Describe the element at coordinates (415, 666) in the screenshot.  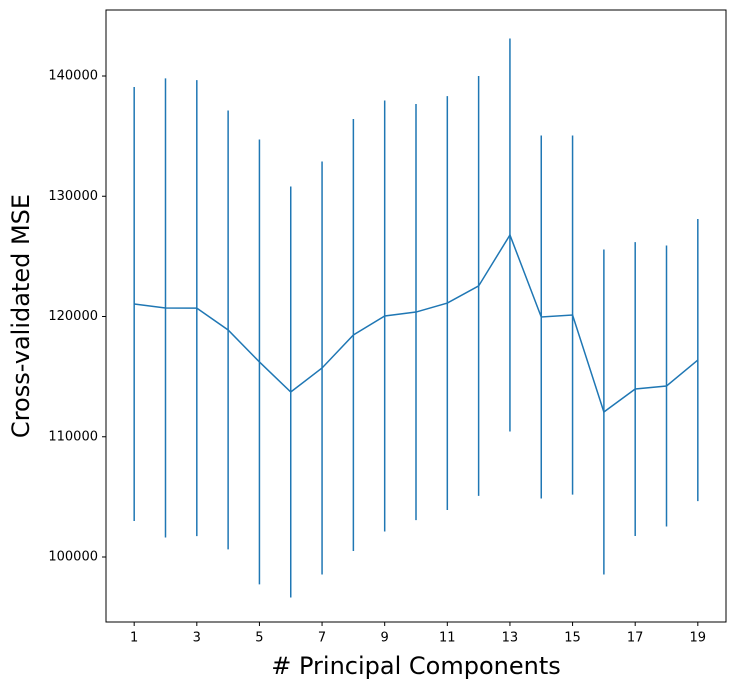
I see `x-axis-label: # Principal Components` at that location.